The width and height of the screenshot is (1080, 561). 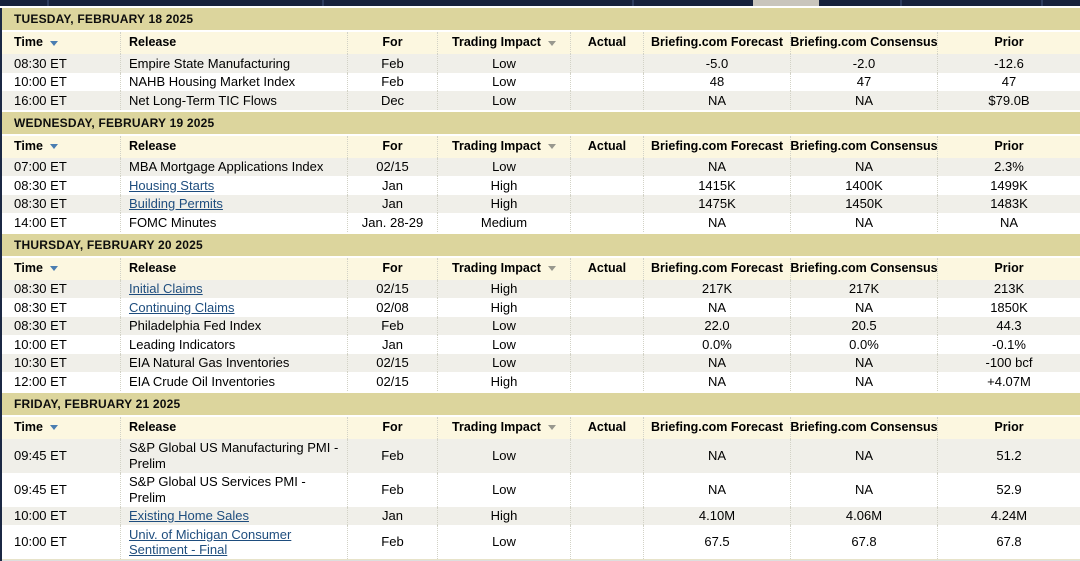 What do you see at coordinates (863, 81) in the screenshot?
I see `cell-consensus: 47` at bounding box center [863, 81].